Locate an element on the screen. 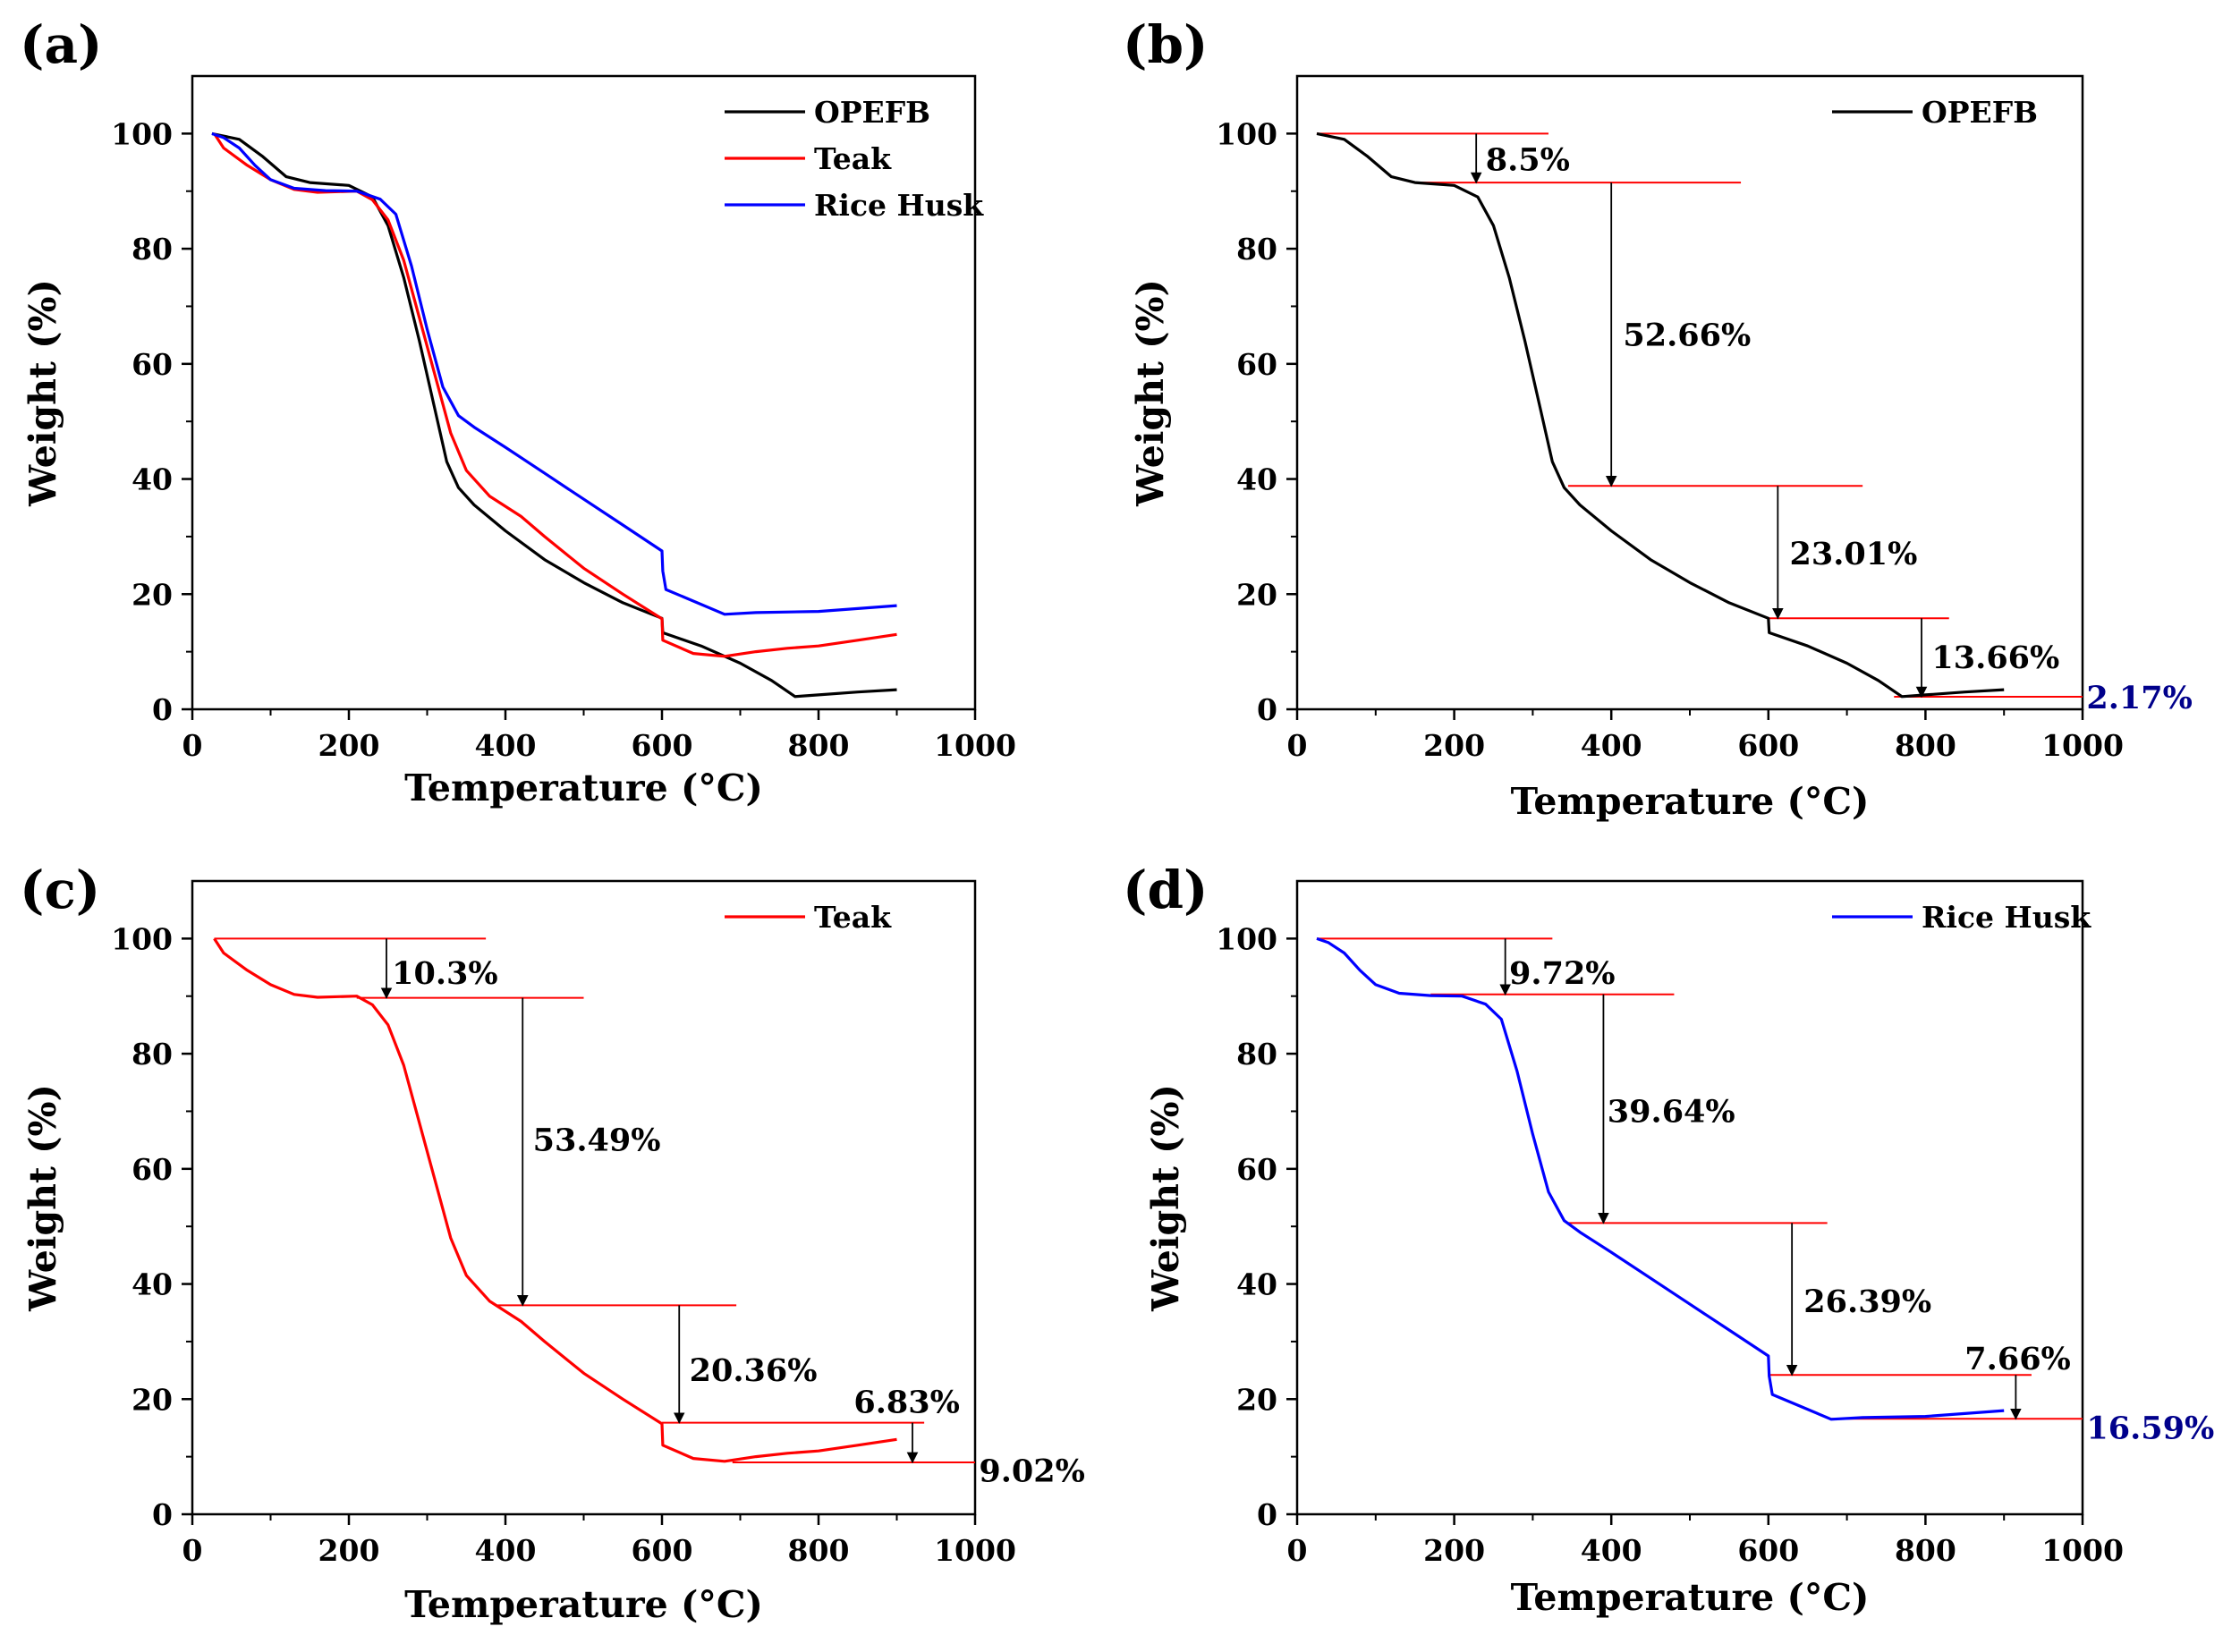 Image resolution: width=2223 pixels, height=1652 pixels. mass-loss-annotation: 26.39% is located at coordinates (1867, 1302).